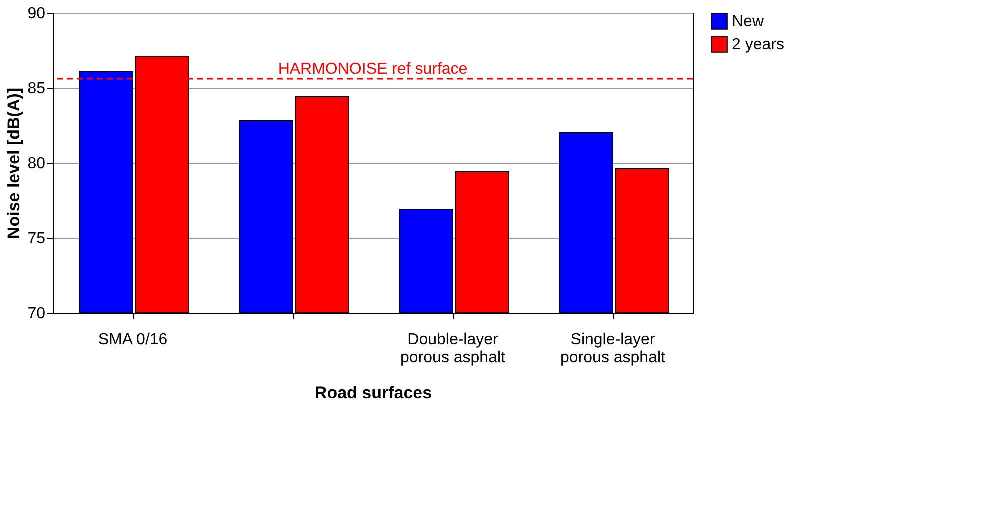  Describe the element at coordinates (37, 239) in the screenshot. I see `y-tick-label: 75` at that location.